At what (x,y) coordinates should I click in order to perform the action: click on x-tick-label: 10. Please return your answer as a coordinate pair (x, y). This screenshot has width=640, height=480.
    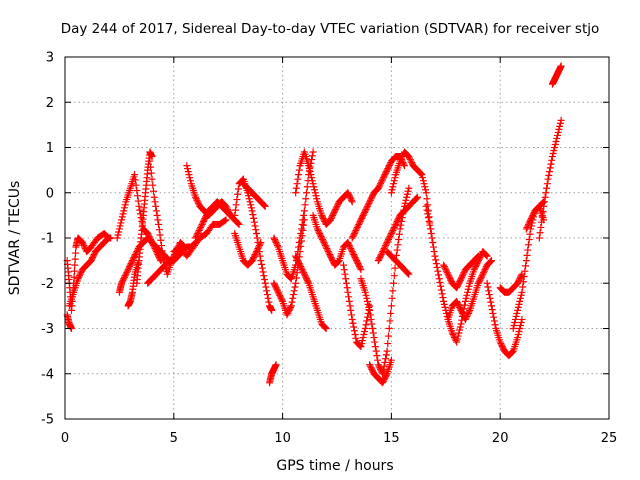
    Looking at the image, I should click on (282, 438).